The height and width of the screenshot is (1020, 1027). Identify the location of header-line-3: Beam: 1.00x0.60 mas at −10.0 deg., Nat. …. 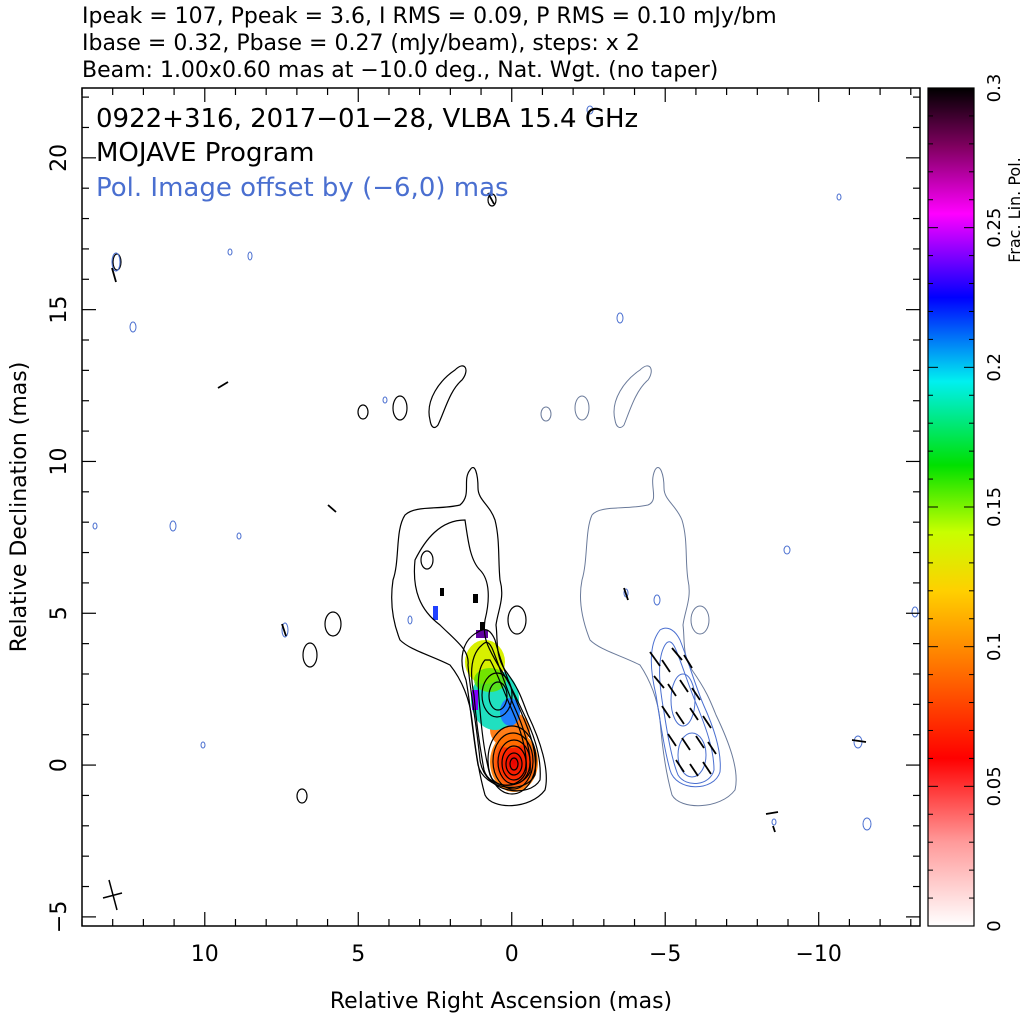
(400, 70).